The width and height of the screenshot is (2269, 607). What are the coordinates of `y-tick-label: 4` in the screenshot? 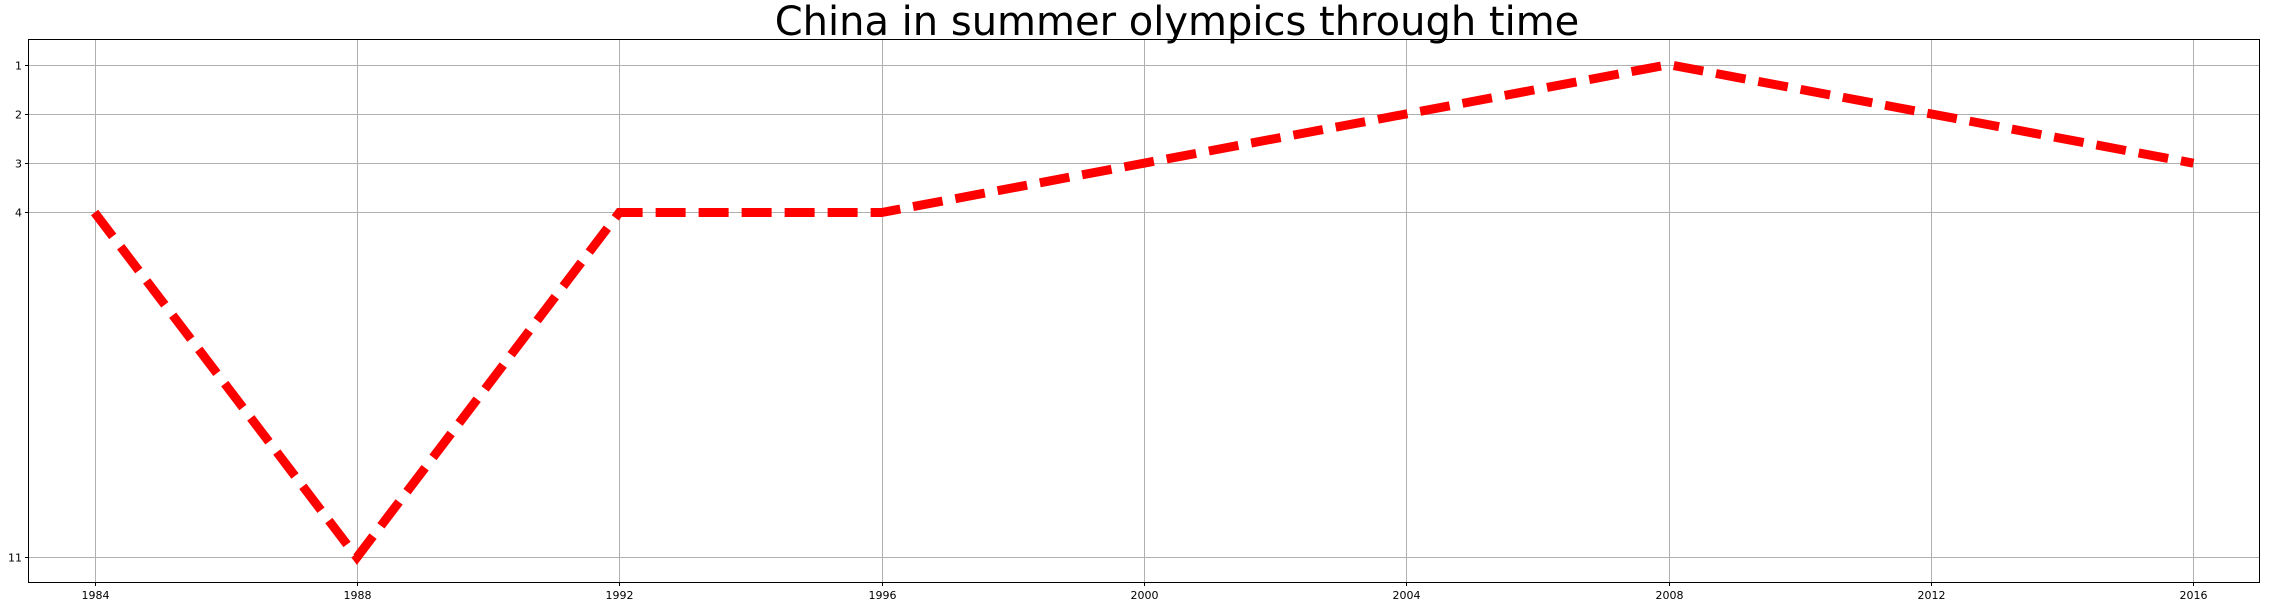 It's located at (18, 213).